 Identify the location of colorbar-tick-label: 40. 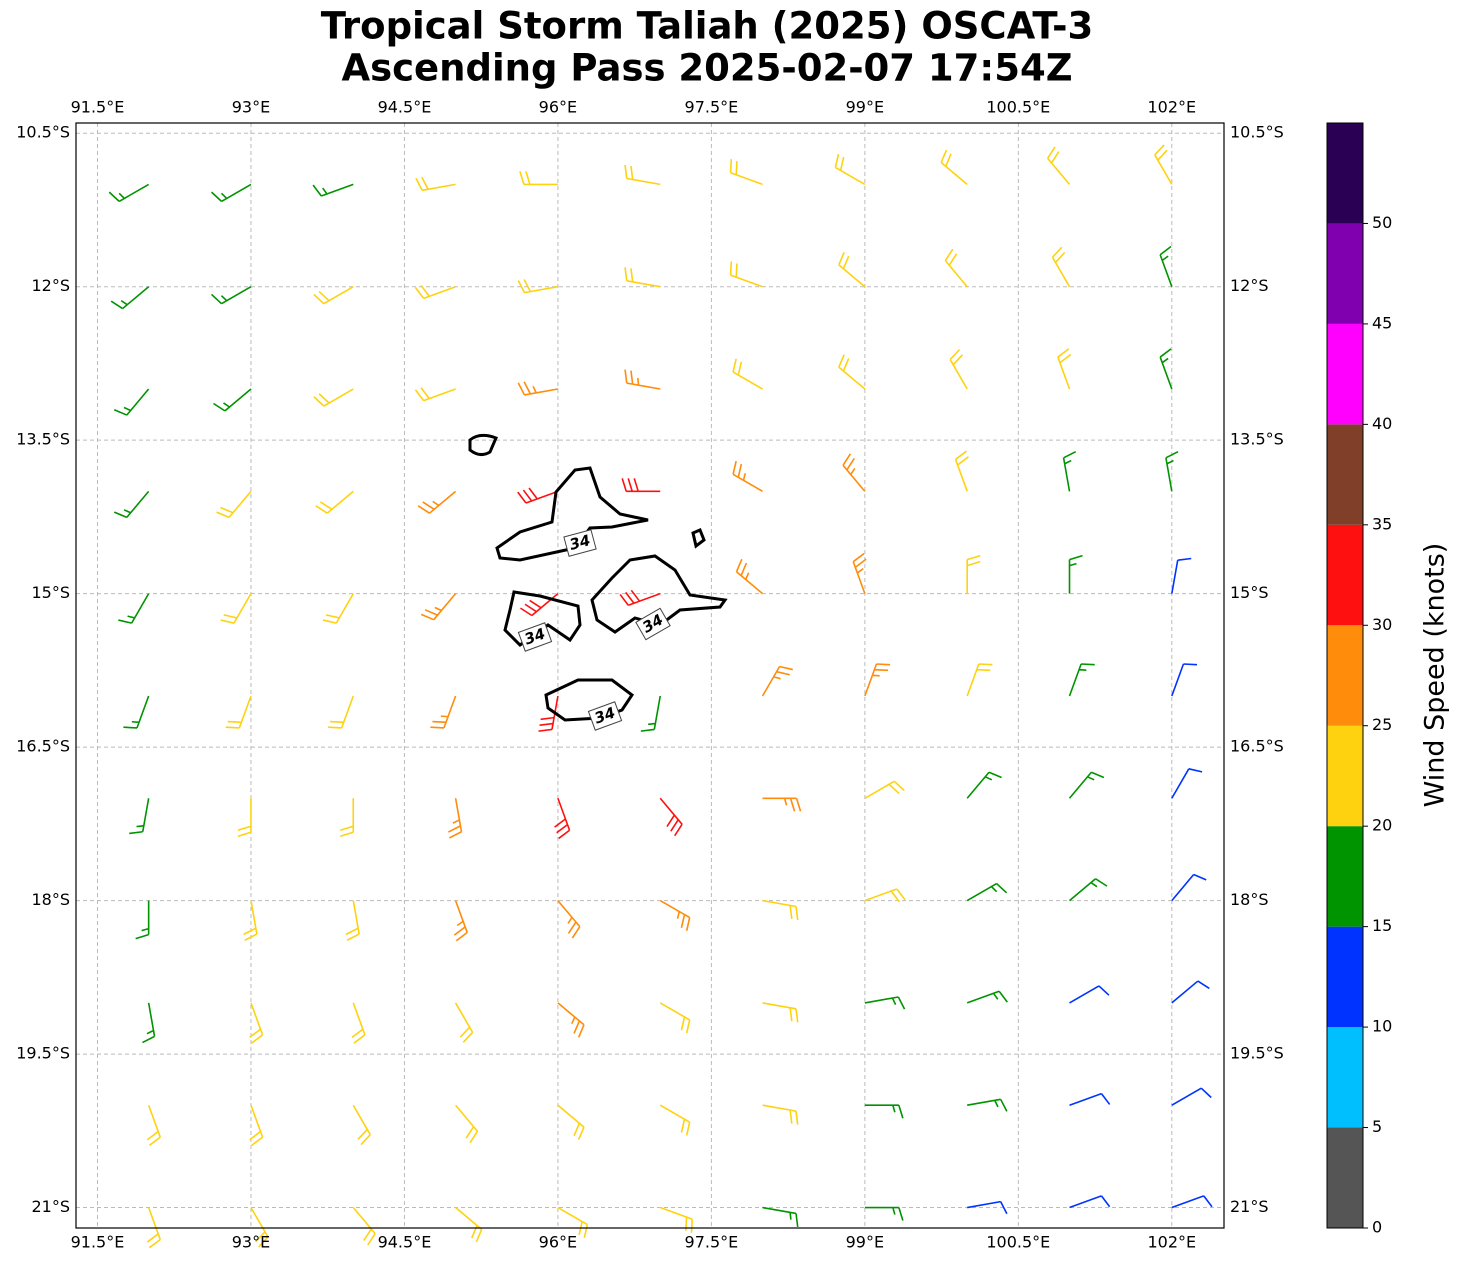
(1382, 423).